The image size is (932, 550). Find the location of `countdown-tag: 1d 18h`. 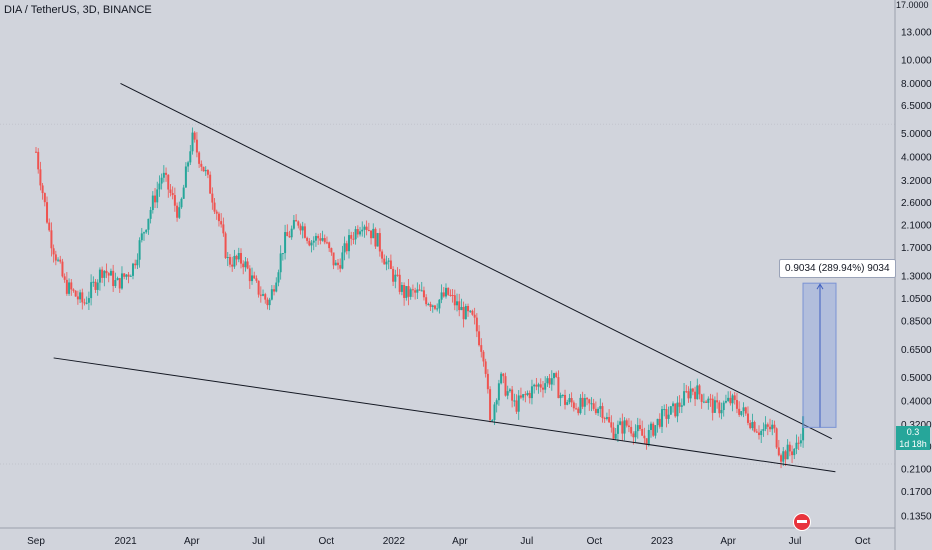

countdown-tag: 1d 18h is located at coordinates (913, 444).